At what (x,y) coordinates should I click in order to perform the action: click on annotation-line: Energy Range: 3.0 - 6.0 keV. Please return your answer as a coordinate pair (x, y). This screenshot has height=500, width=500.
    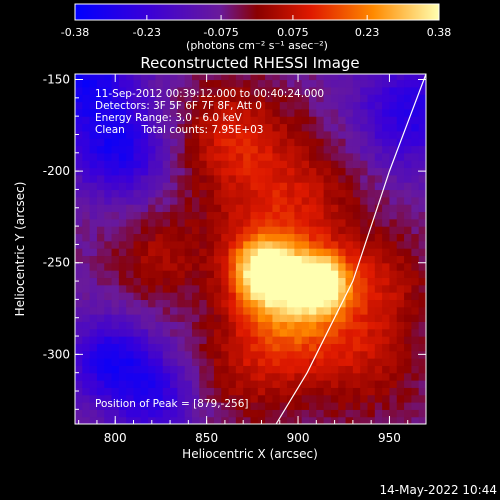
    Looking at the image, I should click on (169, 118).